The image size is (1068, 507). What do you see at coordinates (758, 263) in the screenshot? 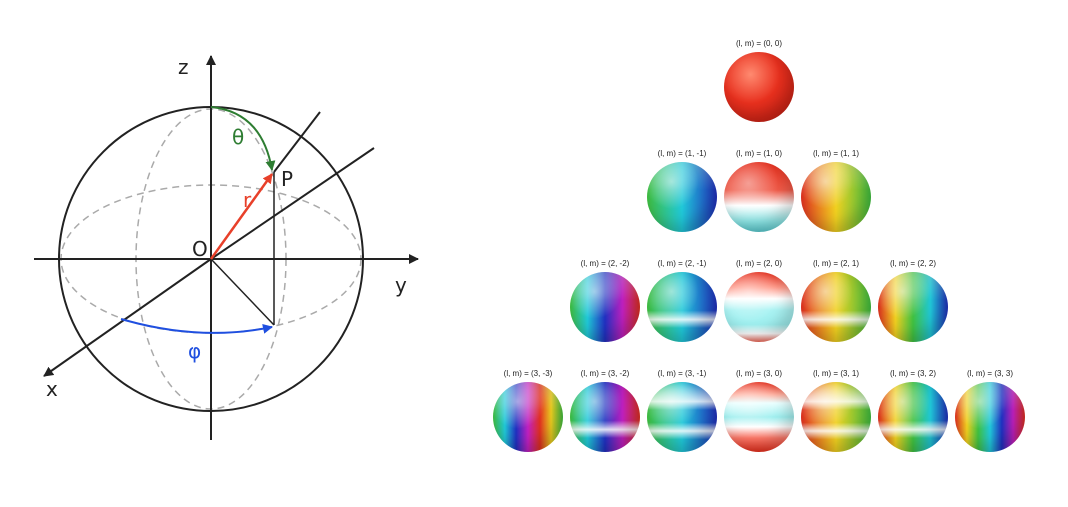
I see `harmonic-label: (l, m) = (2, 0)` at bounding box center [758, 263].